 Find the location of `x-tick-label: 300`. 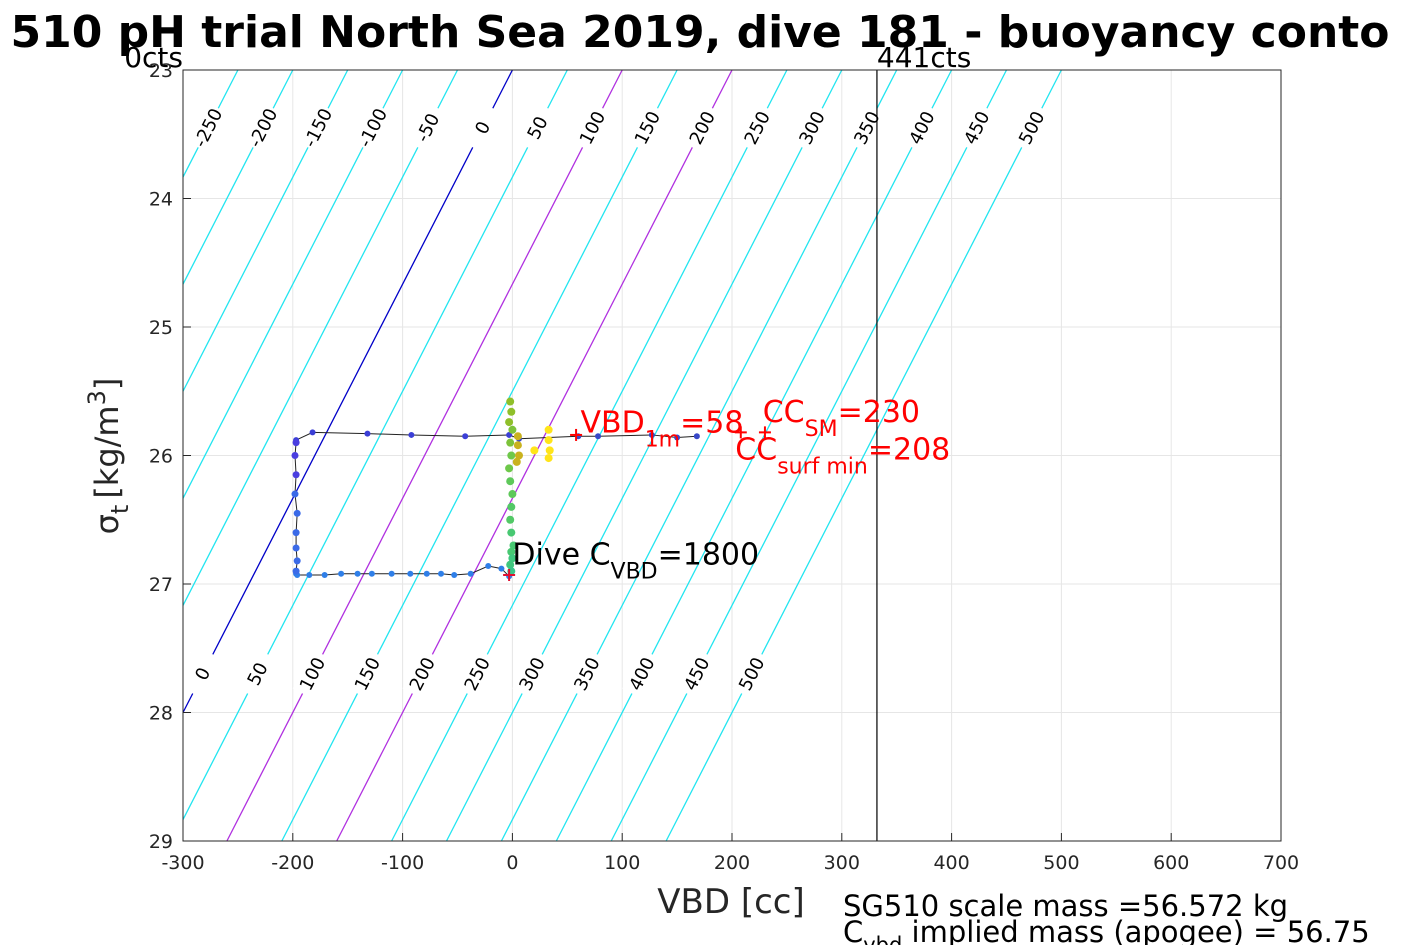

x-tick-label: 300 is located at coordinates (842, 863).